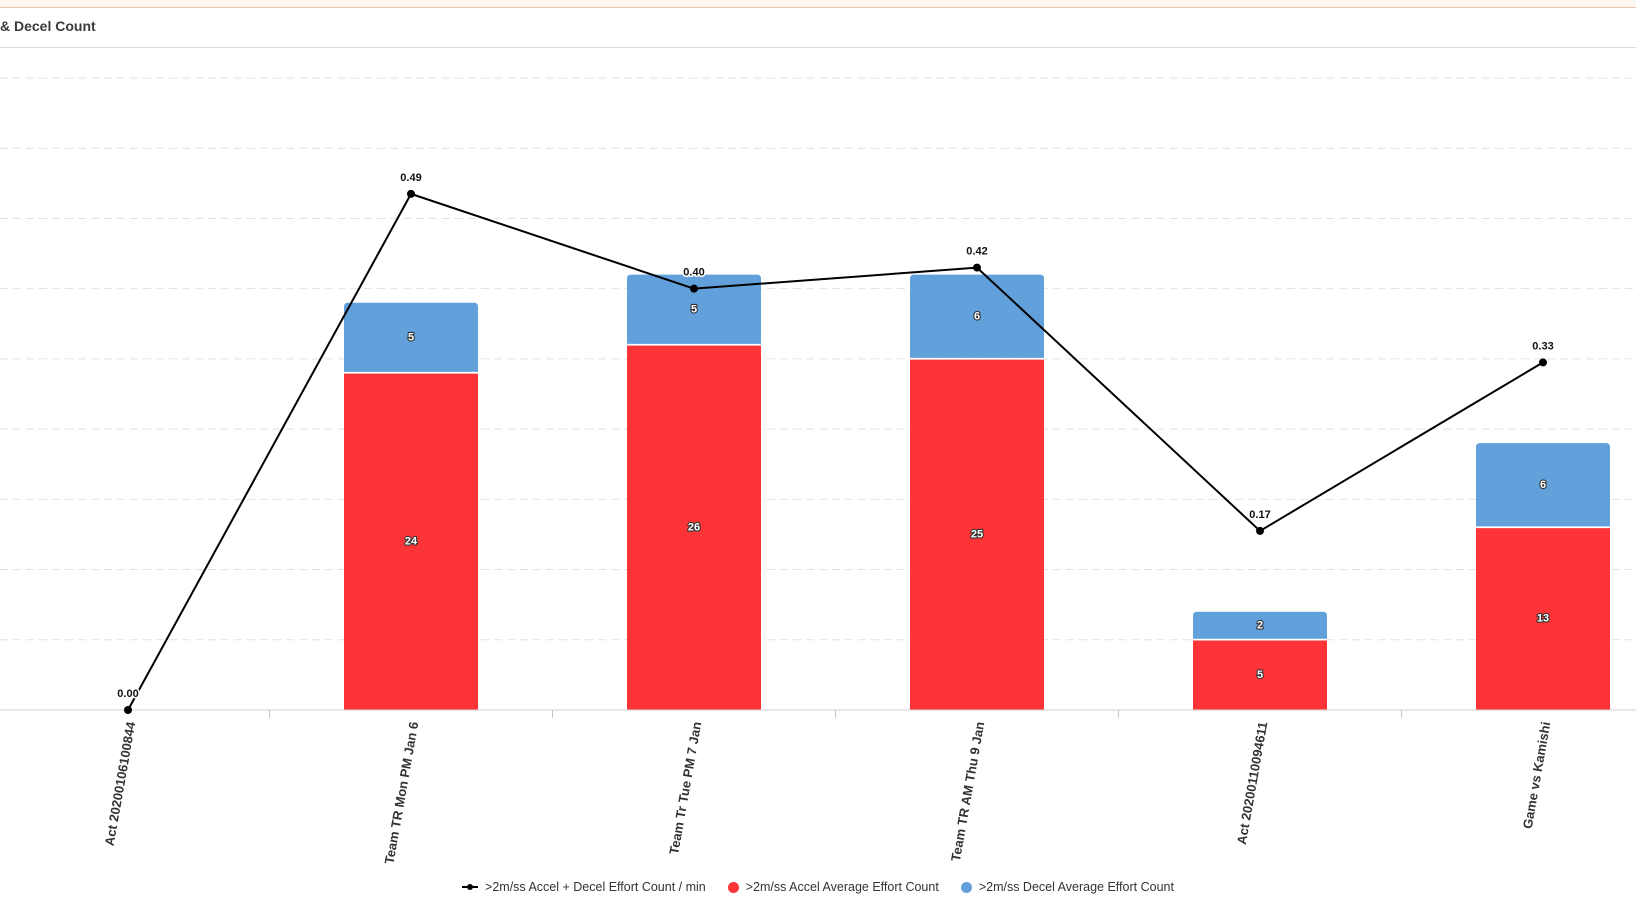 The width and height of the screenshot is (1636, 920). Describe the element at coordinates (842, 887) in the screenshot. I see `legend-label-accel: >2m/ss Accel Average Effort Count` at that location.